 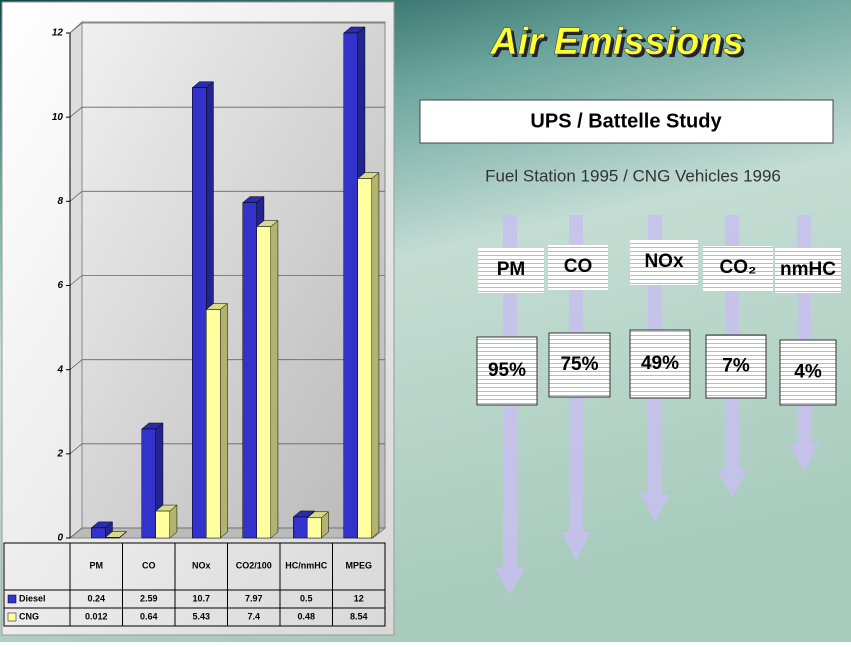 I want to click on pollutant: PM, so click(x=511, y=269).